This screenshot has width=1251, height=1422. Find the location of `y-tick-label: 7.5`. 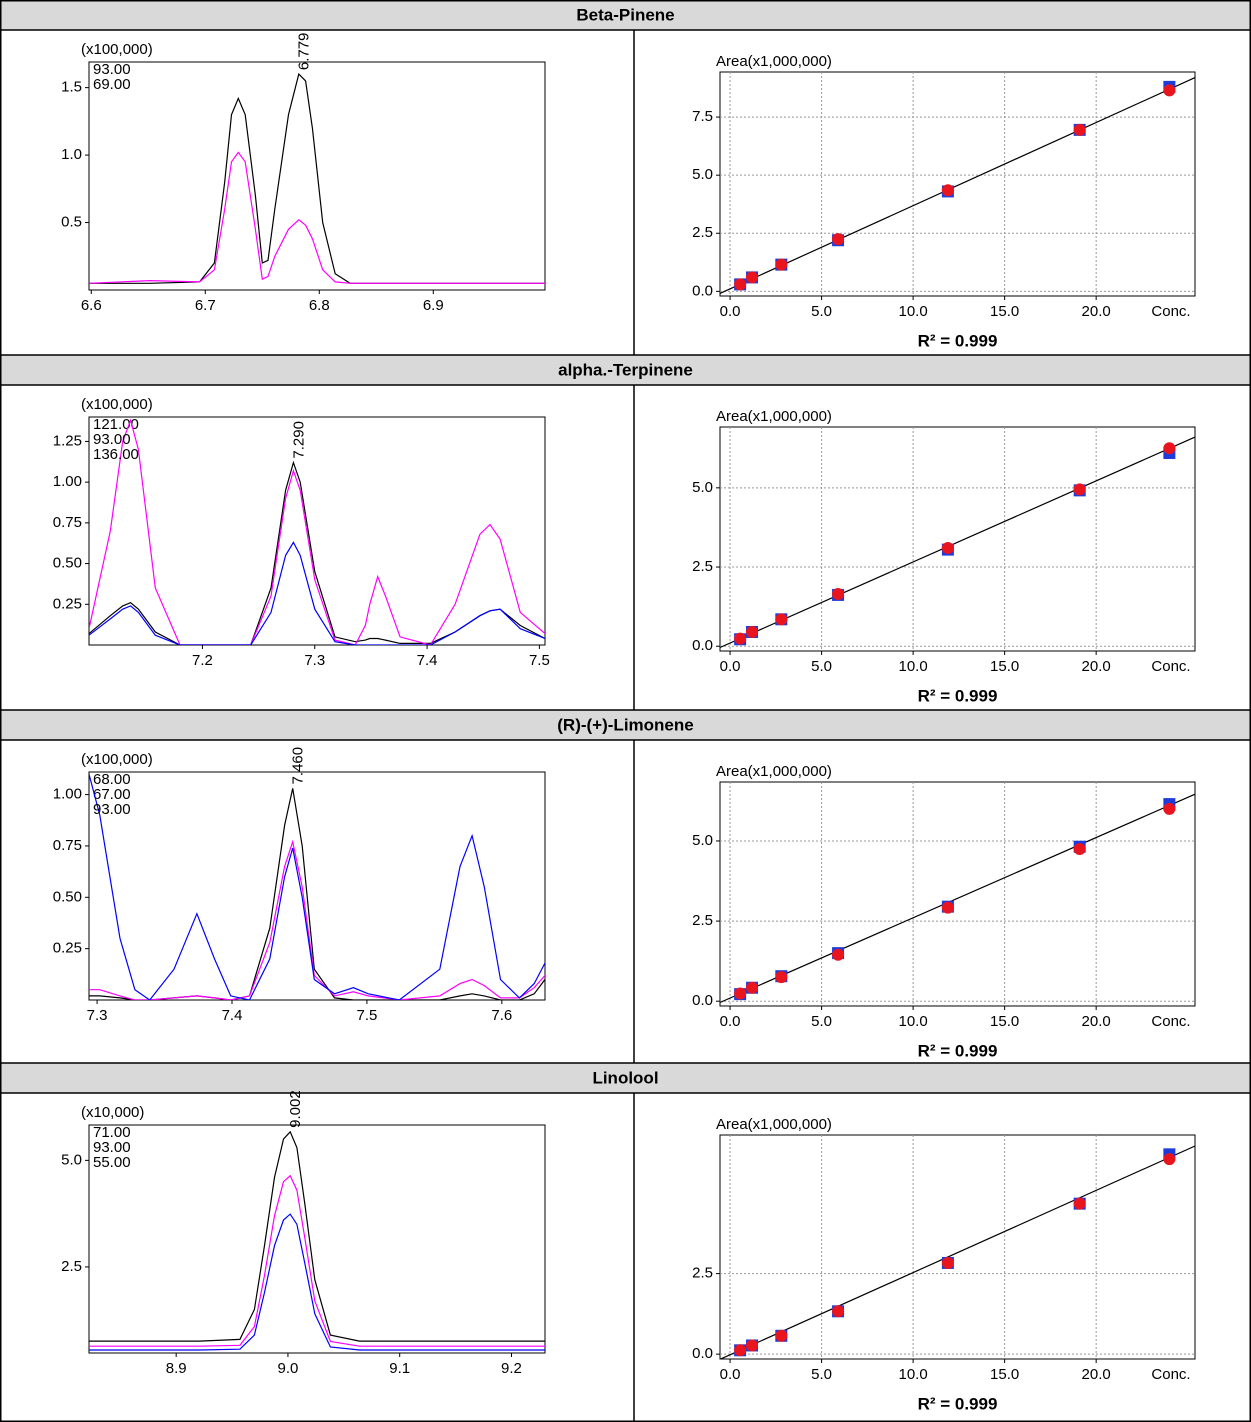

y-tick-label: 7.5 is located at coordinates (702, 116).